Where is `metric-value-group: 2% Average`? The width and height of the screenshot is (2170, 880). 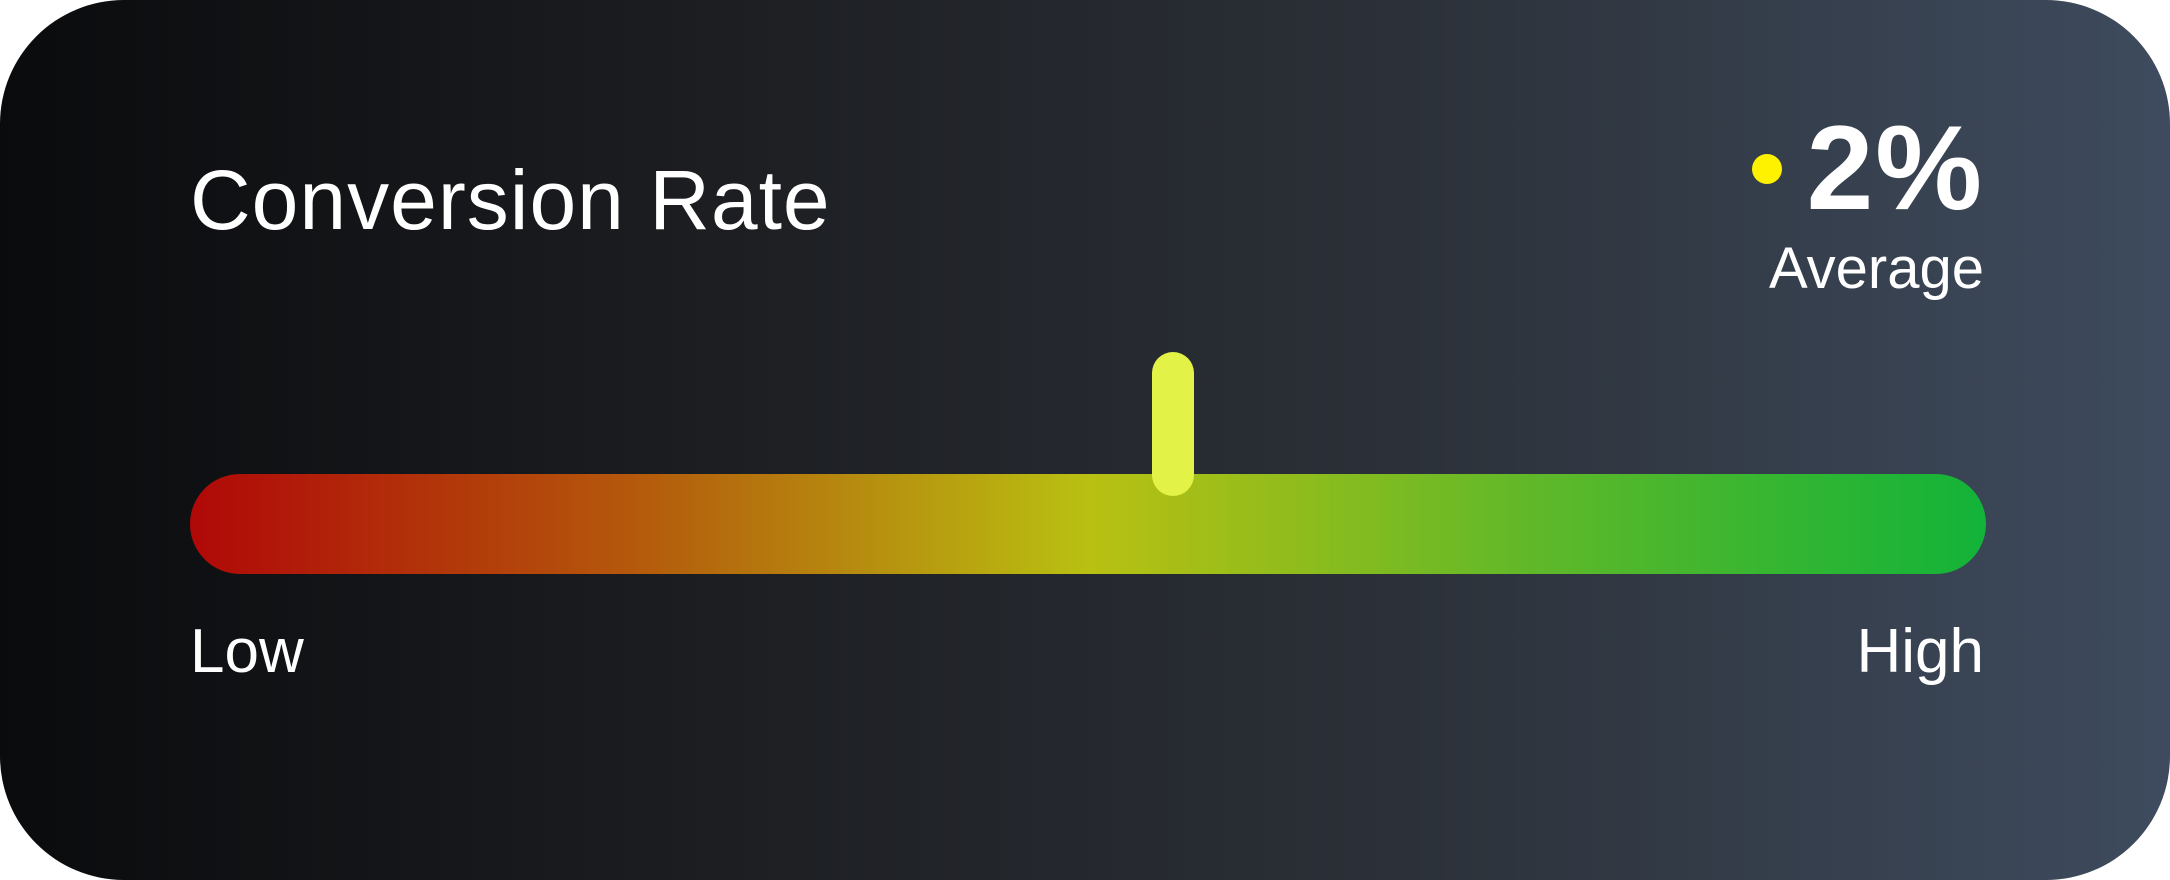
metric-value-group: 2% Average is located at coordinates (1774, 208).